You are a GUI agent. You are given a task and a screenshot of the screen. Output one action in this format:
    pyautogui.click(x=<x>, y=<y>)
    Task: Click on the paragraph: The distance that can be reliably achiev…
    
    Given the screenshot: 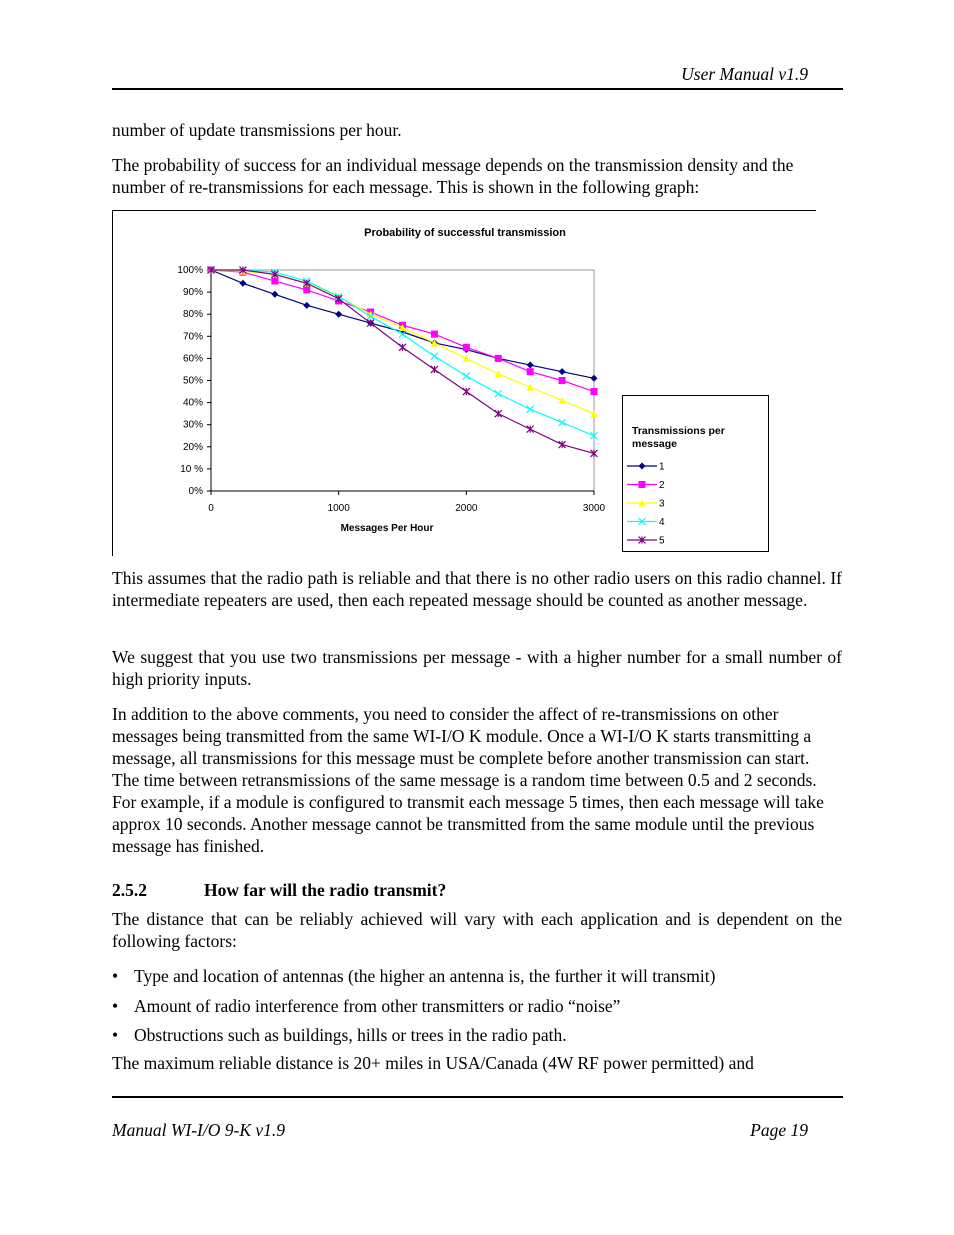 What is the action you would take?
    pyautogui.click(x=477, y=930)
    